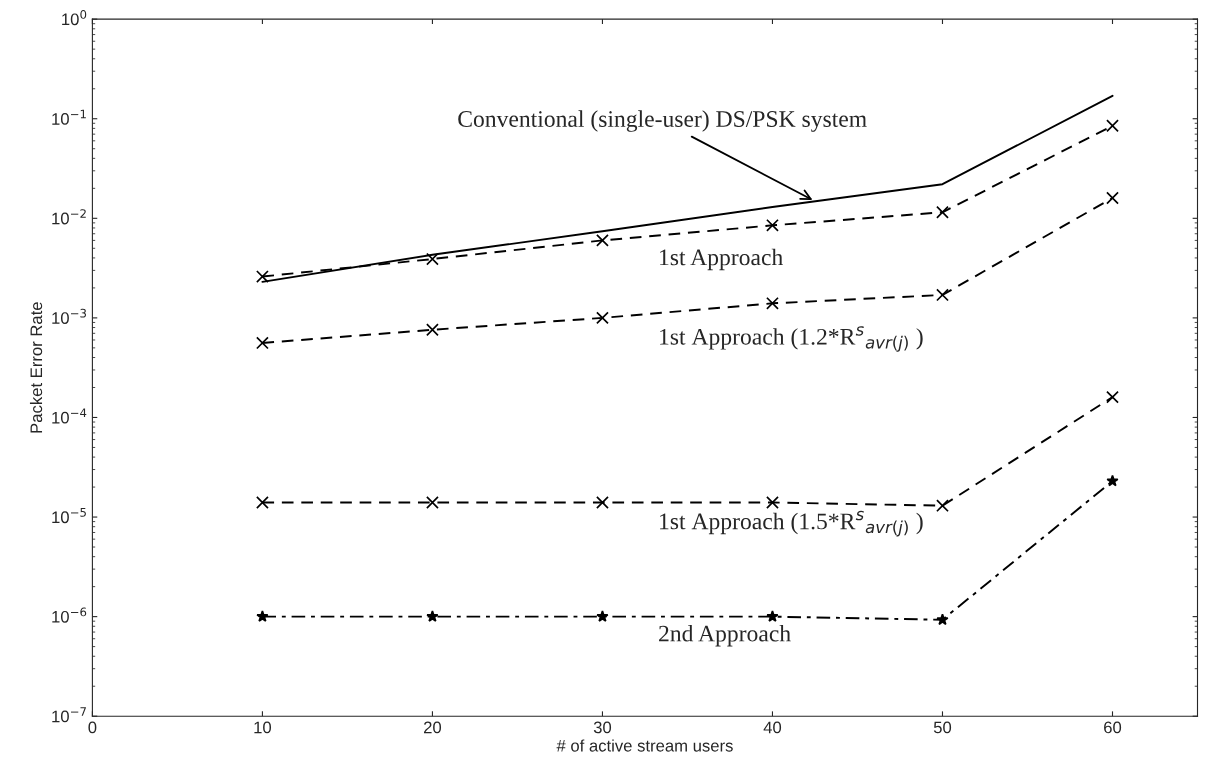  I want to click on x-tick-label: 40, so click(772, 727).